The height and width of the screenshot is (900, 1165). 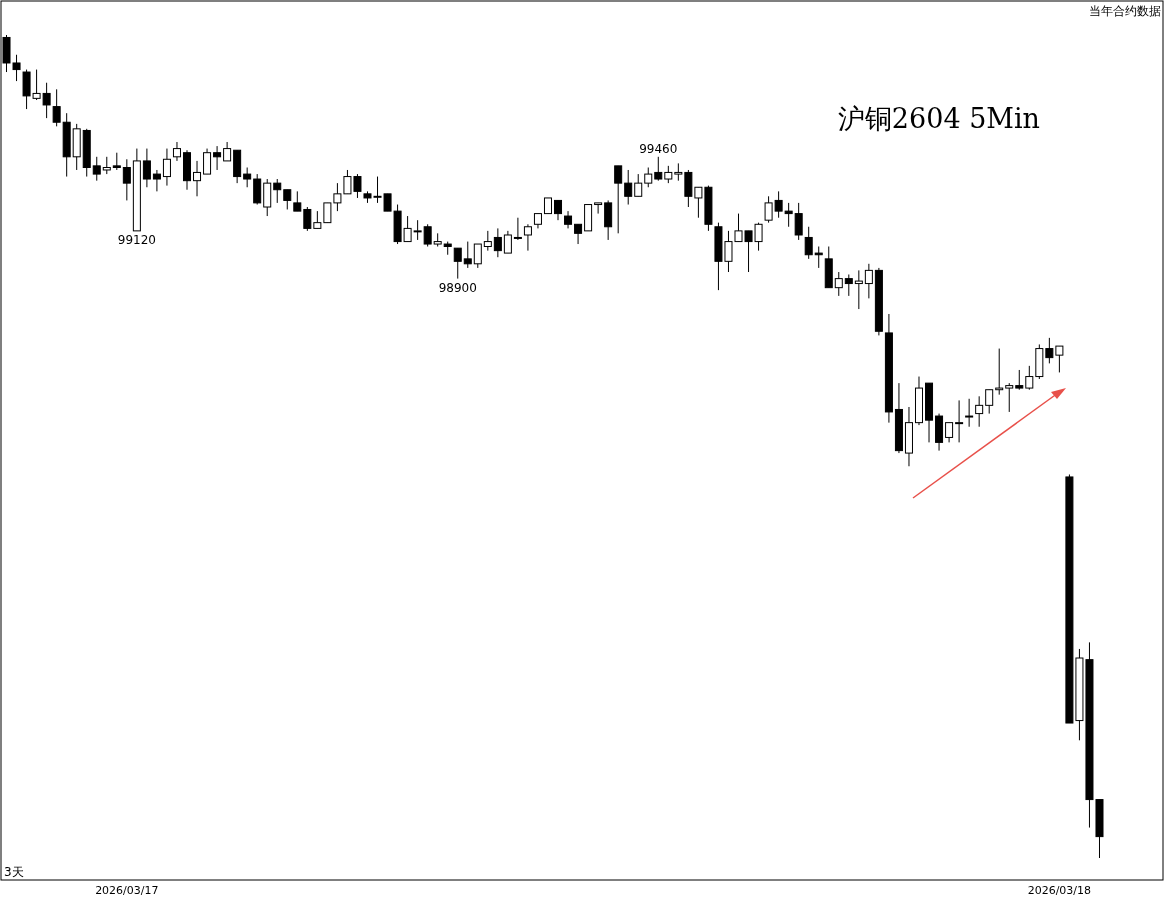 What do you see at coordinates (14, 872) in the screenshot?
I see `text: 3天` at bounding box center [14, 872].